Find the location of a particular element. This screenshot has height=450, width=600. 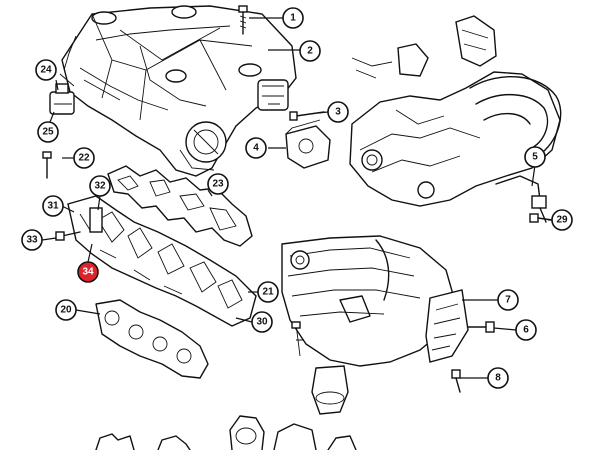

callout-label-29: 29 is located at coordinates (562, 220).